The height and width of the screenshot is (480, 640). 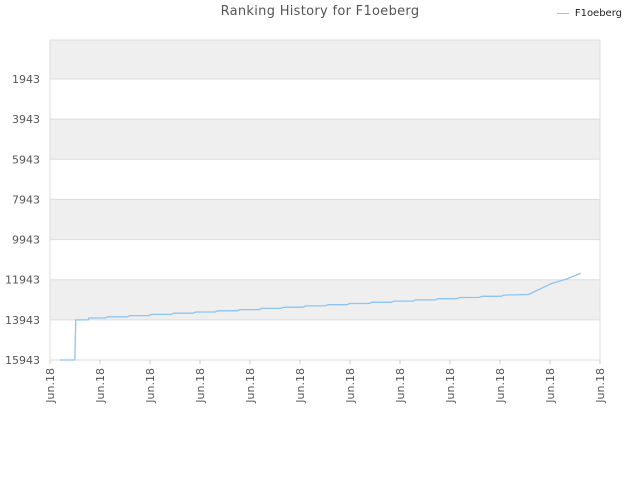 What do you see at coordinates (22, 320) in the screenshot?
I see `y-tick-label: 13943` at bounding box center [22, 320].